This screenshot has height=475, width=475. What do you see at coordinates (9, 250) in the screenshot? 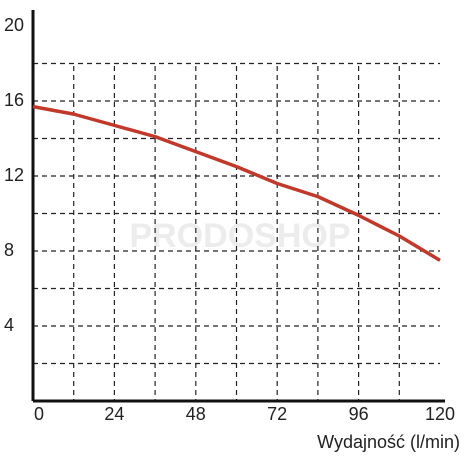
I see `y-tick-label: 8` at bounding box center [9, 250].